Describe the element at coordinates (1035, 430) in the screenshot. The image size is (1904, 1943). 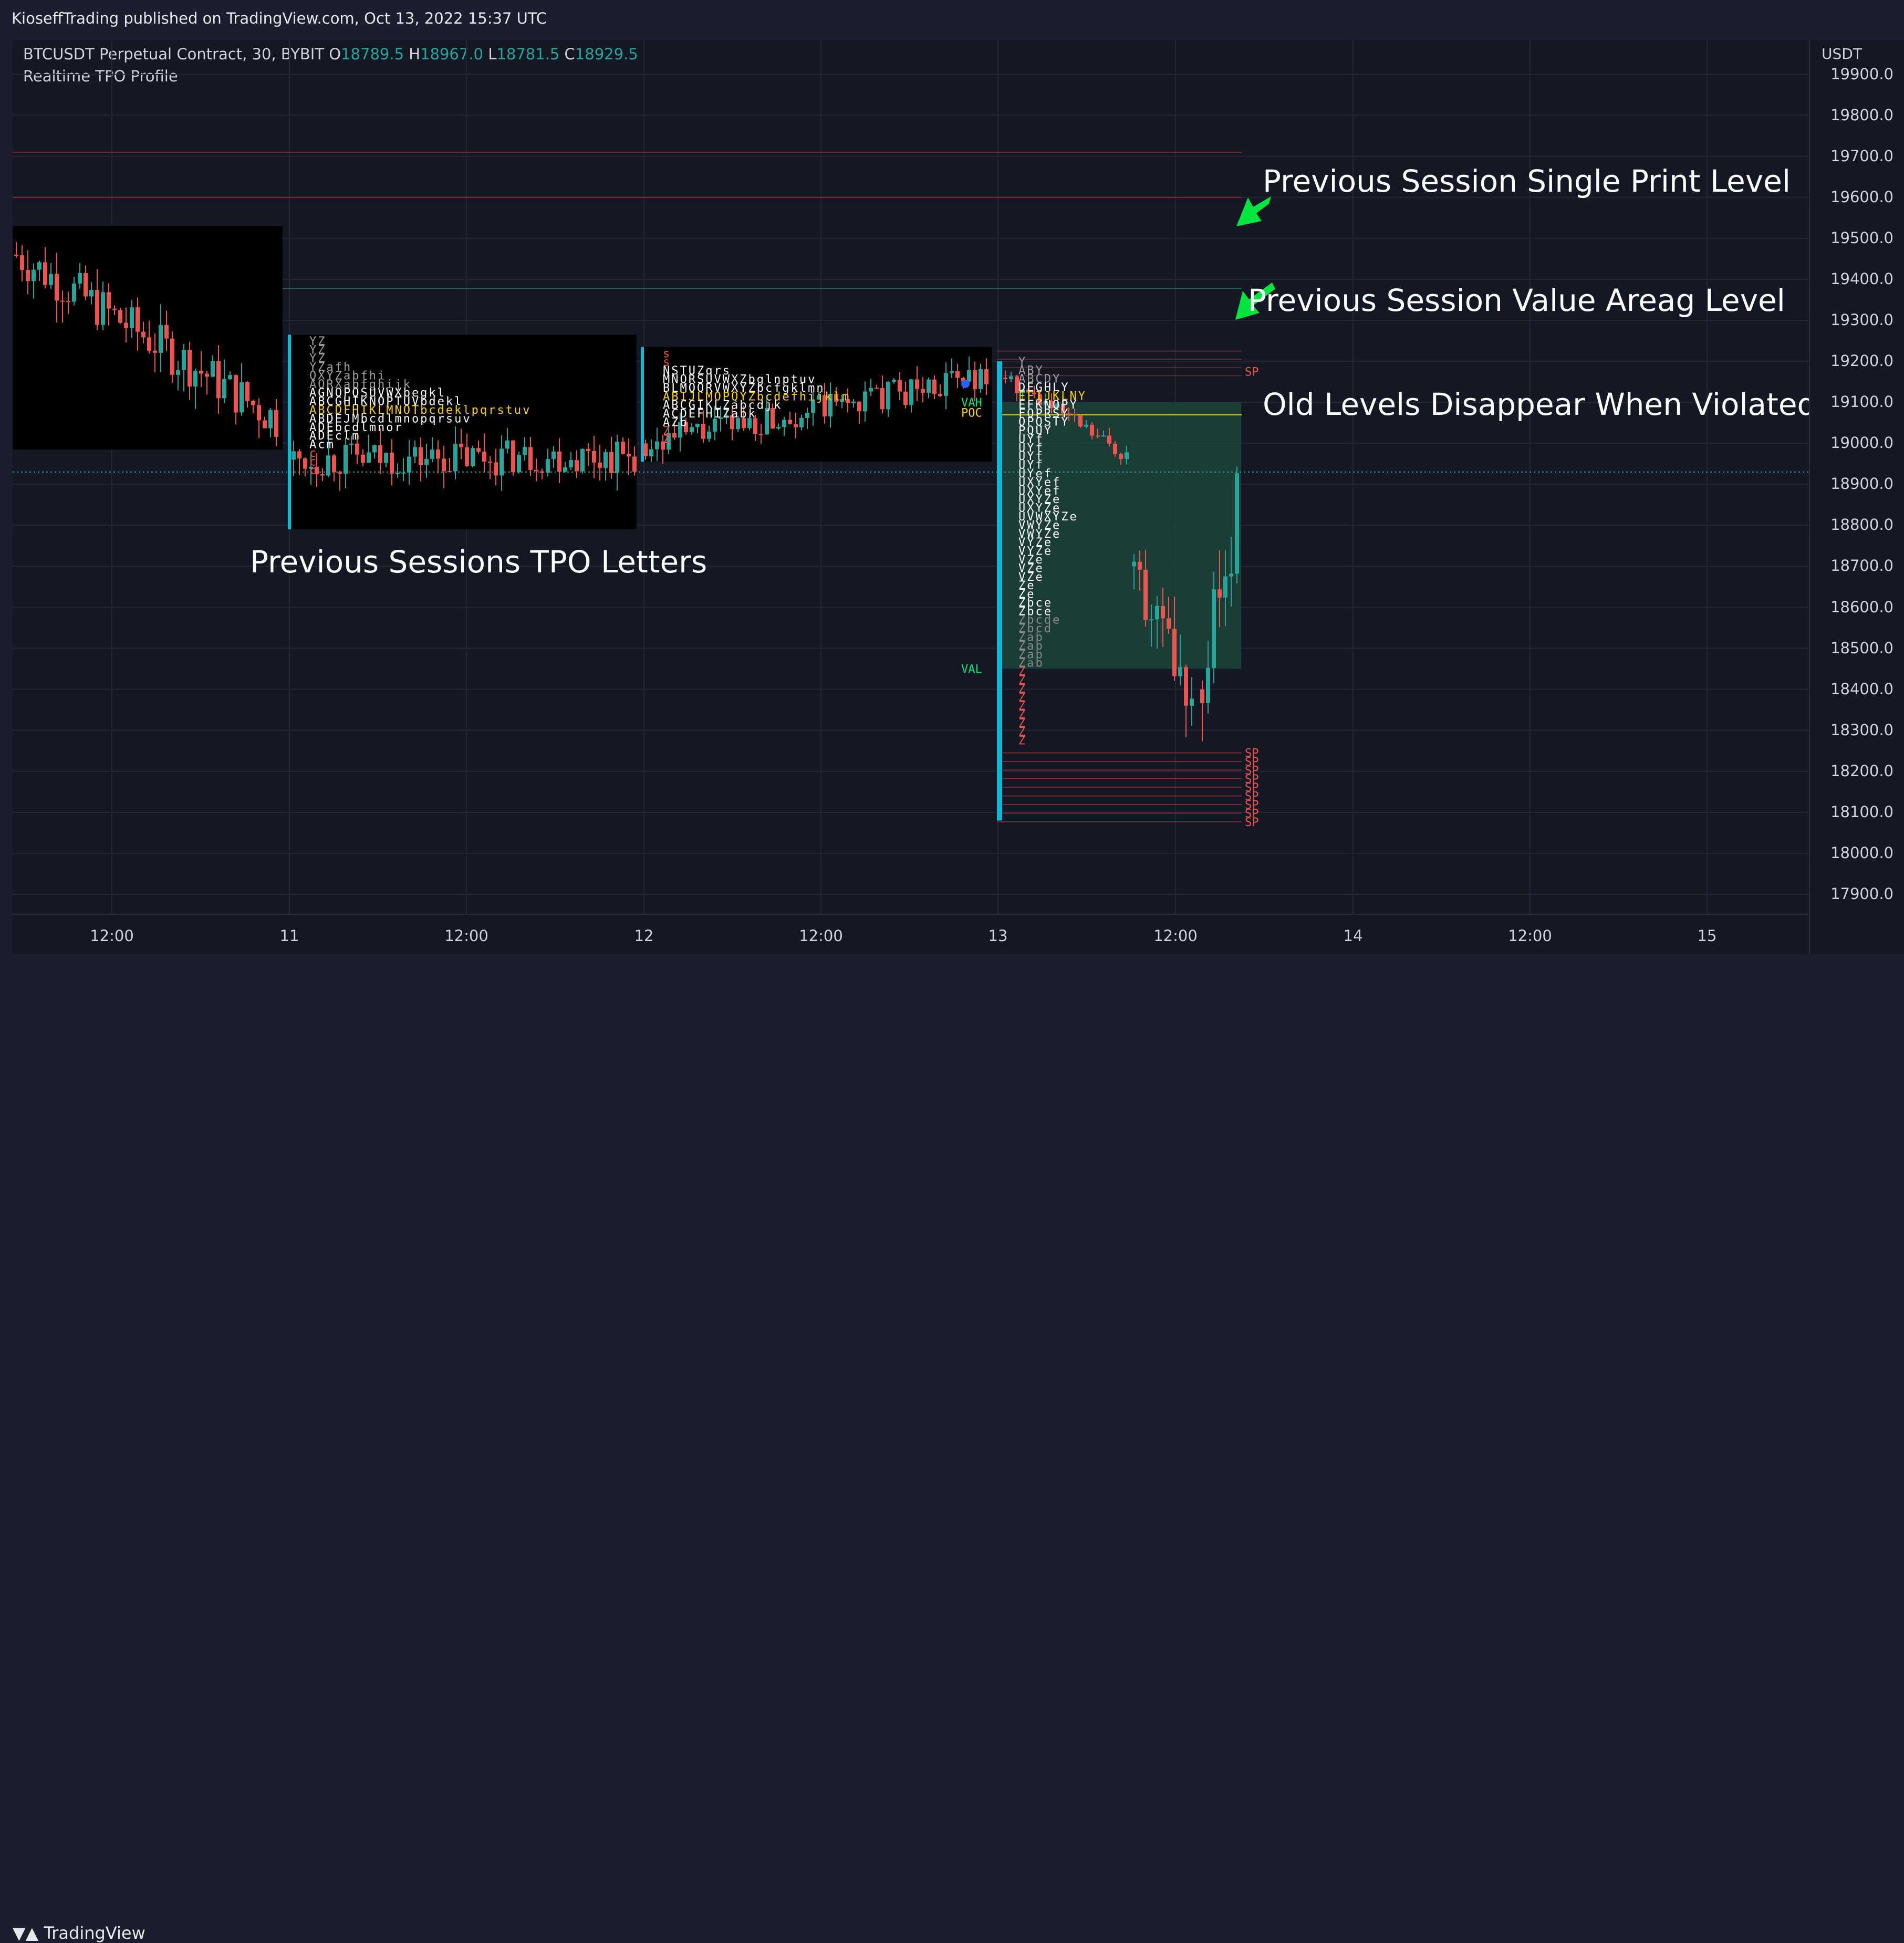
I see `tpo-row: PQUY` at that location.